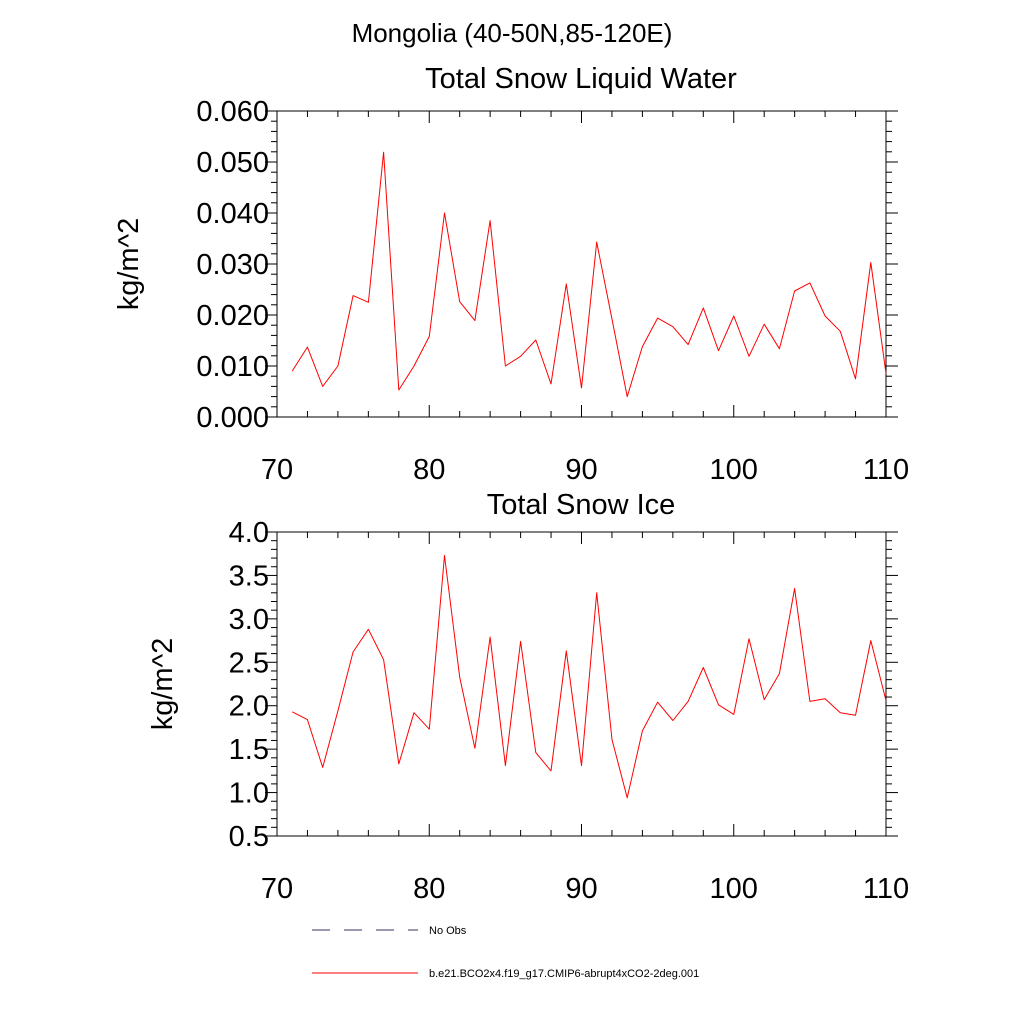 Image resolution: width=1024 pixels, height=1024 pixels. I want to click on y-axis-label-snow-ice: kg/m^2, so click(163, 684).